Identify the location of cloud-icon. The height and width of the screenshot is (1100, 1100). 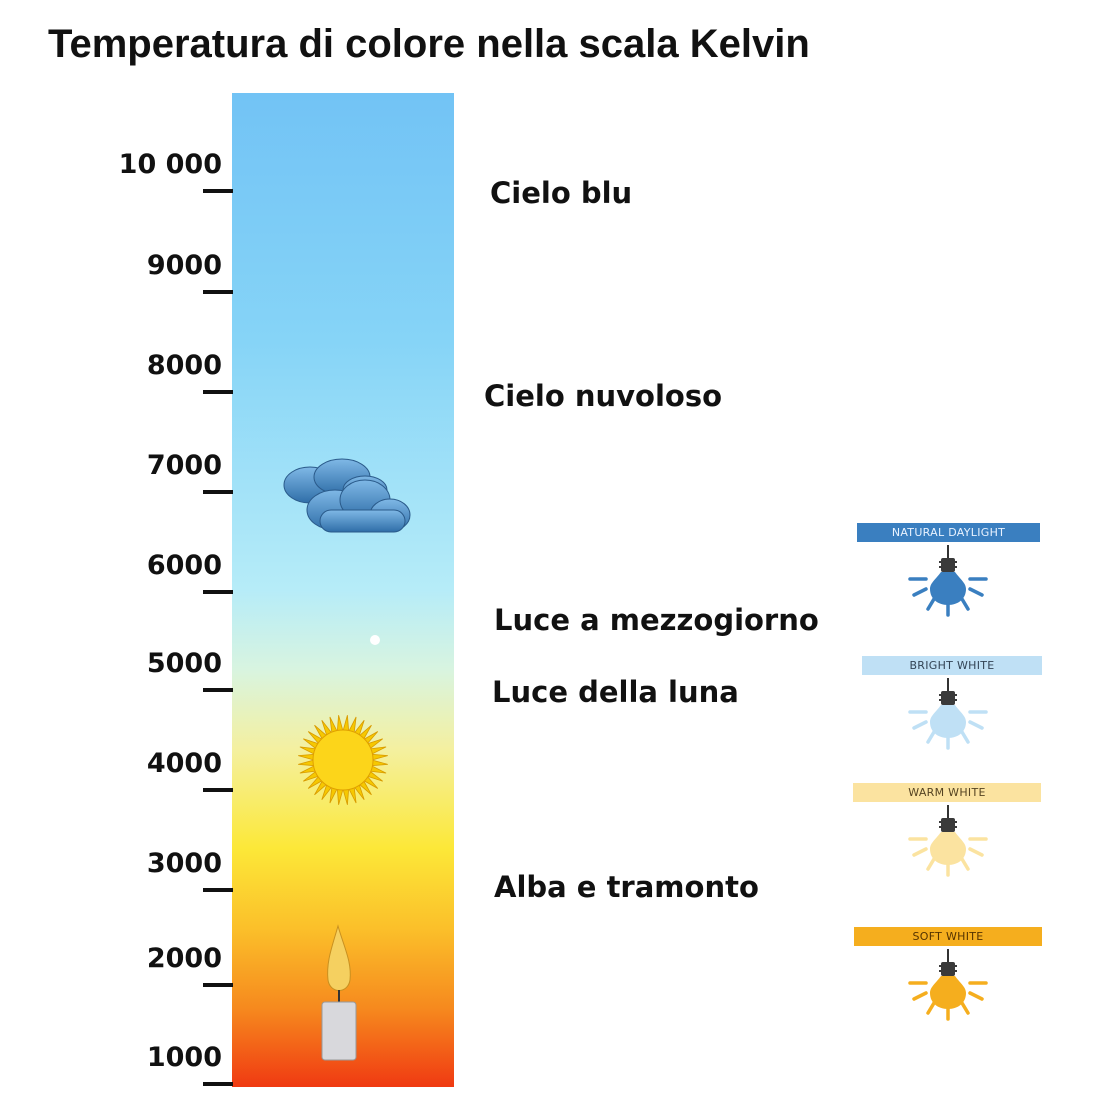
(347, 495).